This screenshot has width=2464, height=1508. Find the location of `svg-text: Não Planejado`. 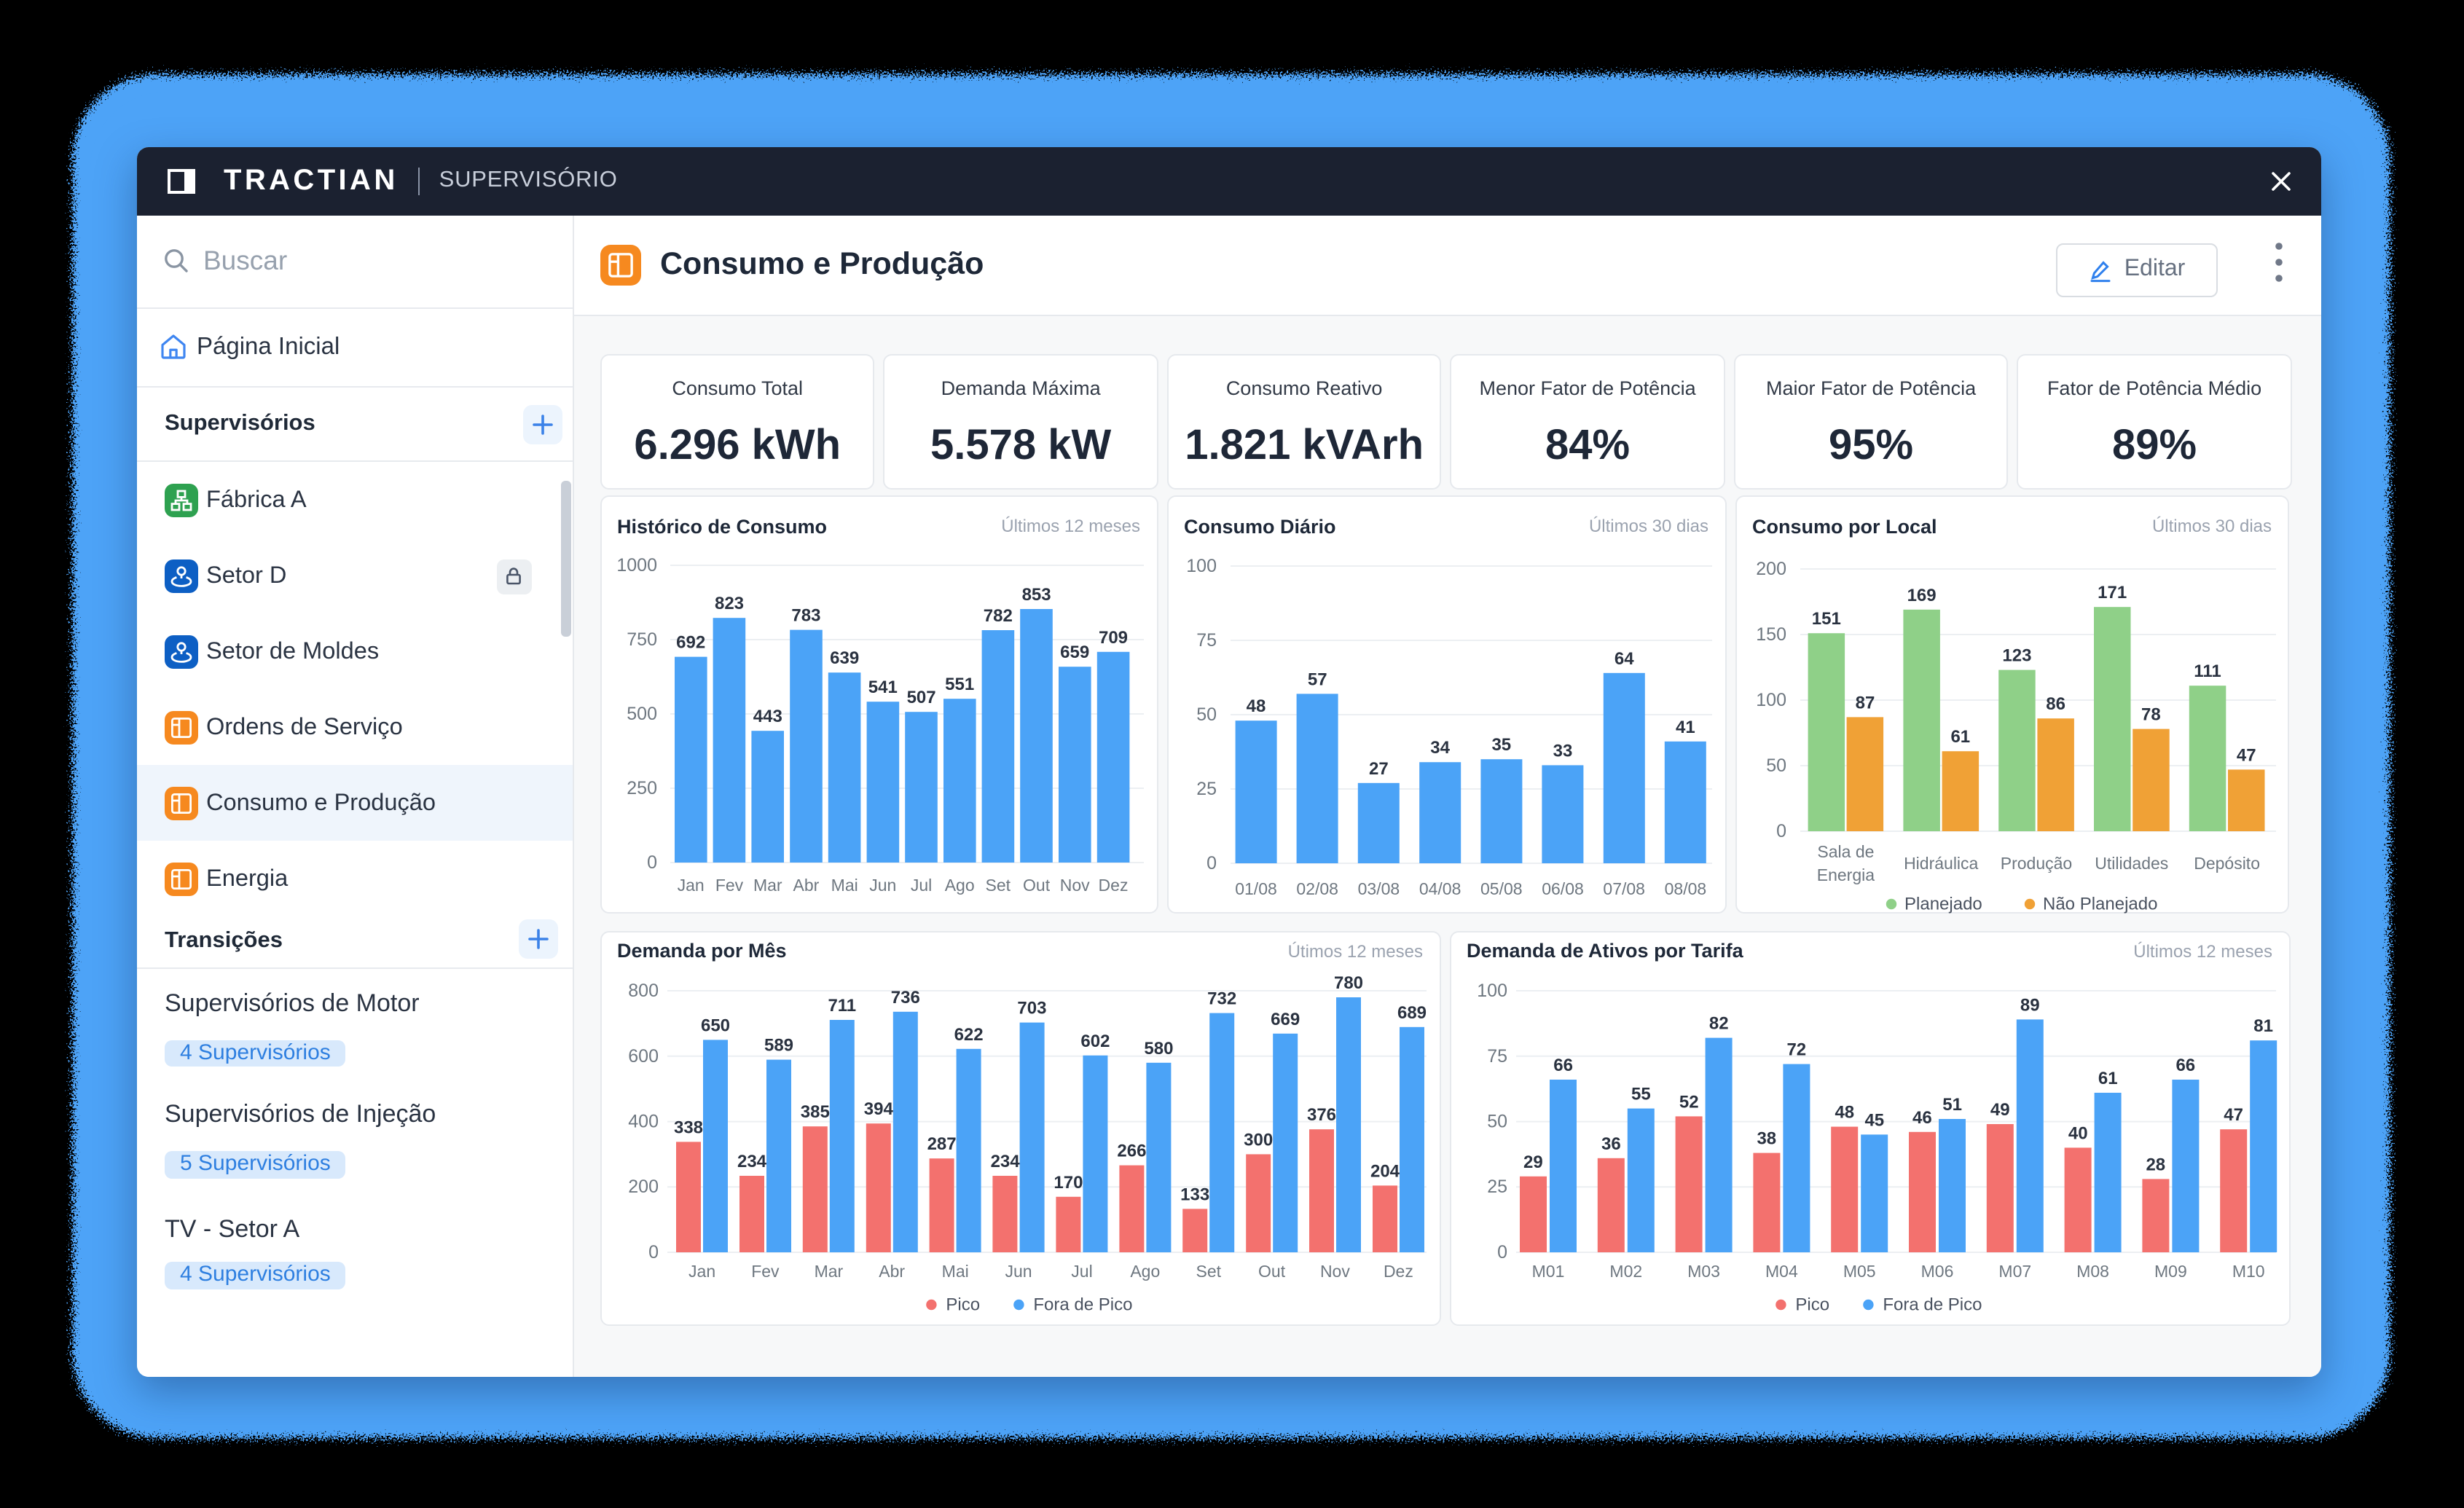

svg-text: Não Planejado is located at coordinates (2100, 904).